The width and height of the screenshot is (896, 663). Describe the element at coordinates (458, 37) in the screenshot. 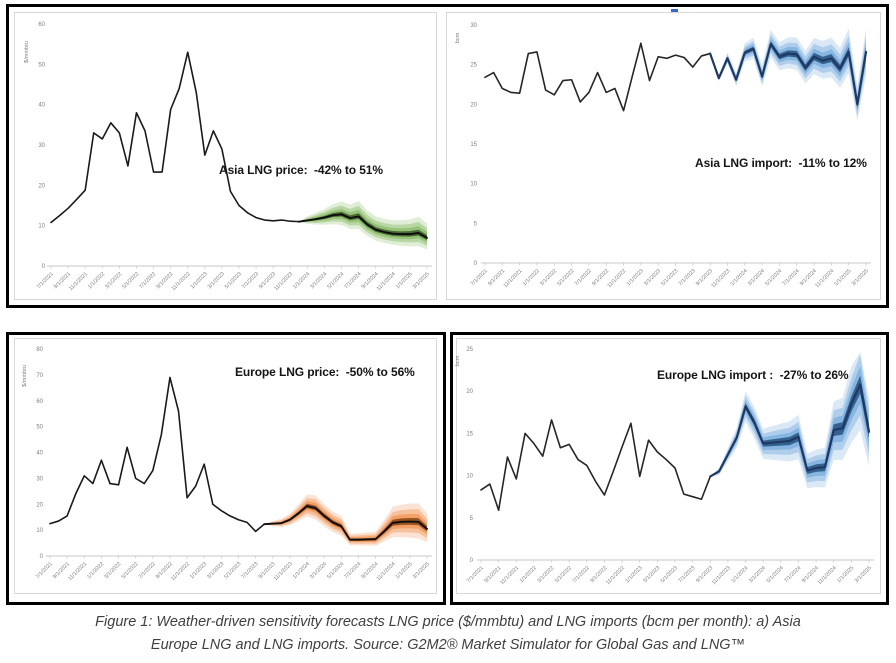

I see `asia-lng-import-y-axis-title: bcm` at that location.